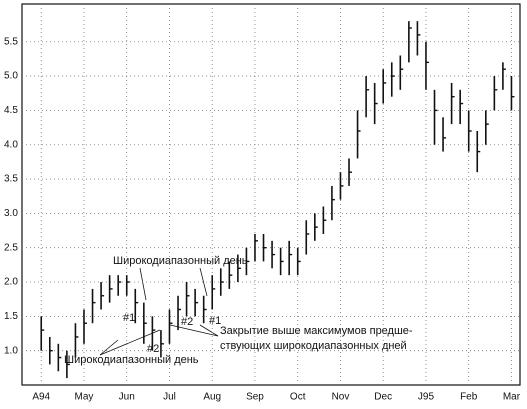 The width and height of the screenshot is (527, 409). What do you see at coordinates (169, 397) in the screenshot?
I see `x-tick-label: Jul` at bounding box center [169, 397].